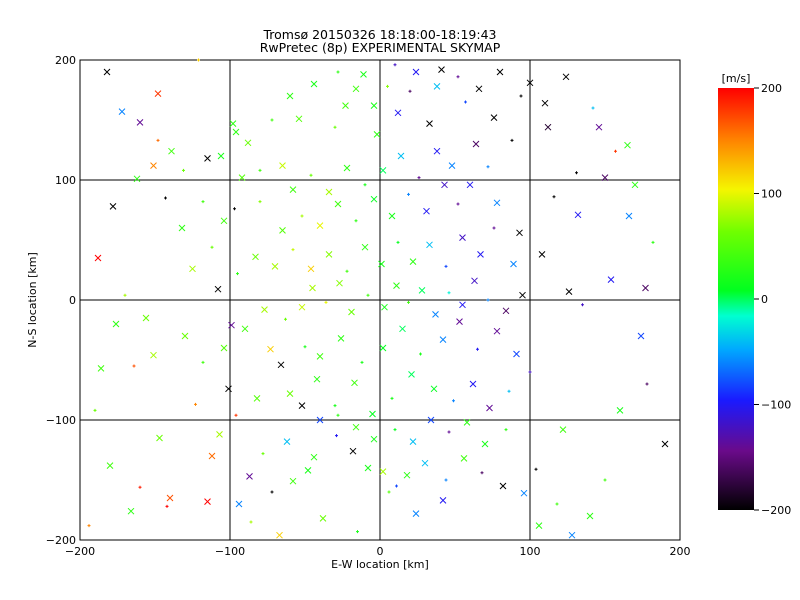  What do you see at coordinates (379, 34) in the screenshot?
I see `chart-title: Tromsø 20150326 18:18:00-18:19:43` at bounding box center [379, 34].